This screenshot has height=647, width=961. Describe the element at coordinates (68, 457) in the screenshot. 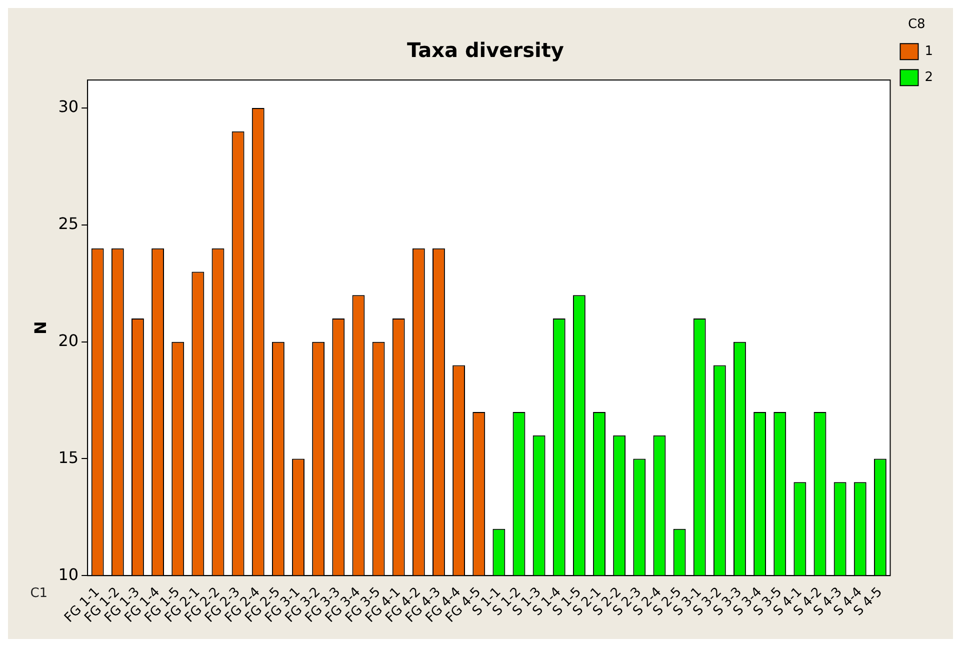

I see `y-tick-label: 15` at that location.